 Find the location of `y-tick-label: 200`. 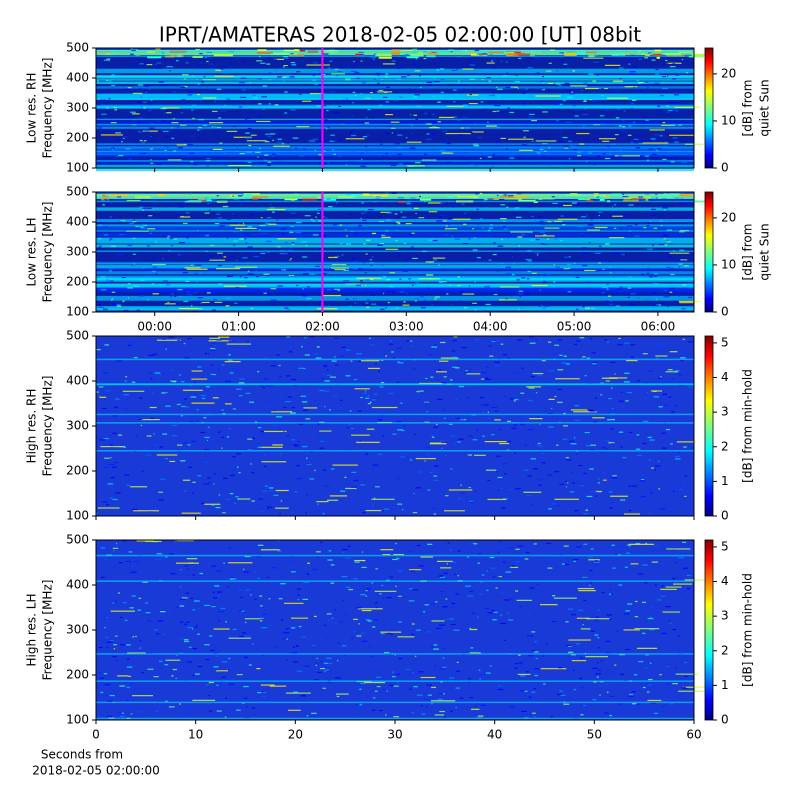

y-tick-label: 200 is located at coordinates (77, 471).